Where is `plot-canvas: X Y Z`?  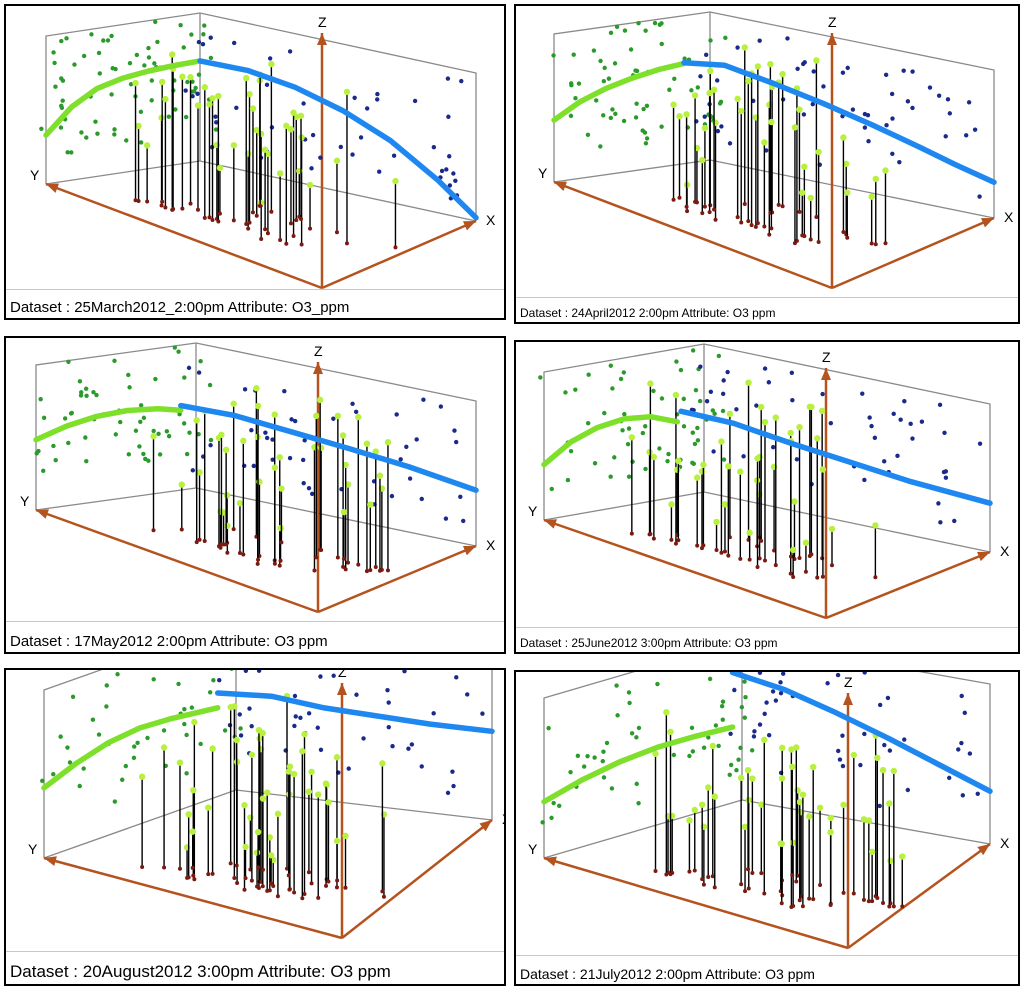
plot-canvas: X Y Z is located at coordinates (769, 481).